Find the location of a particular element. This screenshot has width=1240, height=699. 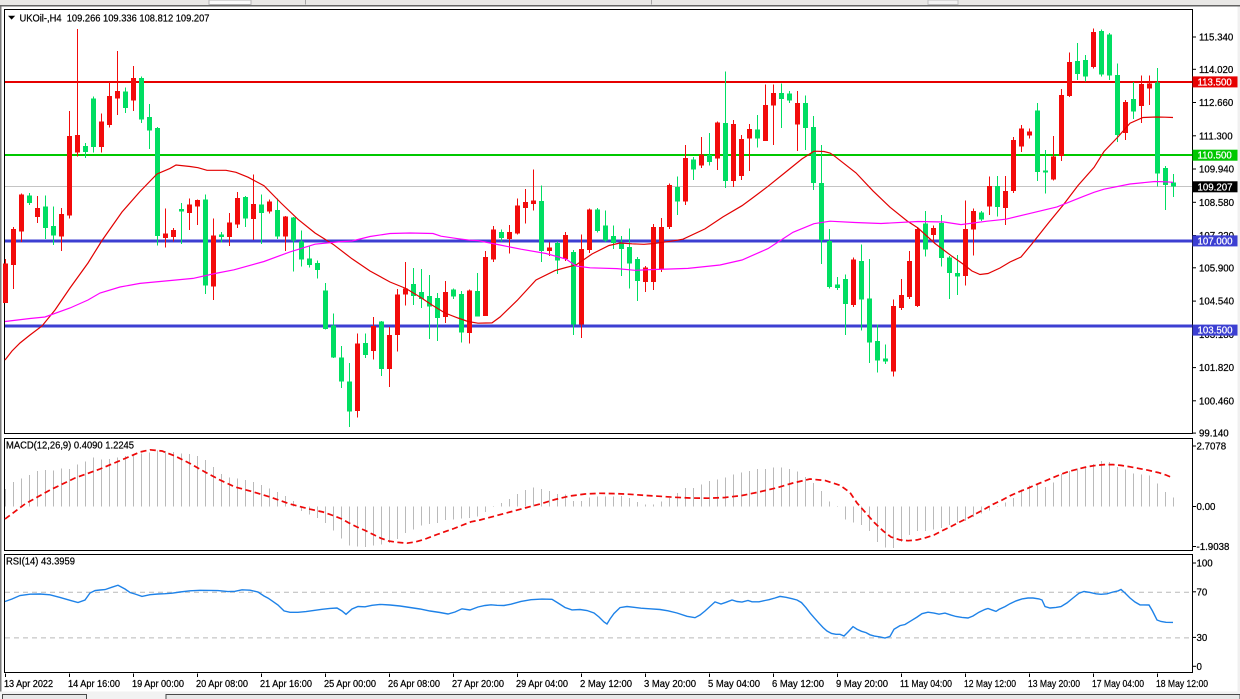

svg-text: 103.500 is located at coordinates (1216, 331).